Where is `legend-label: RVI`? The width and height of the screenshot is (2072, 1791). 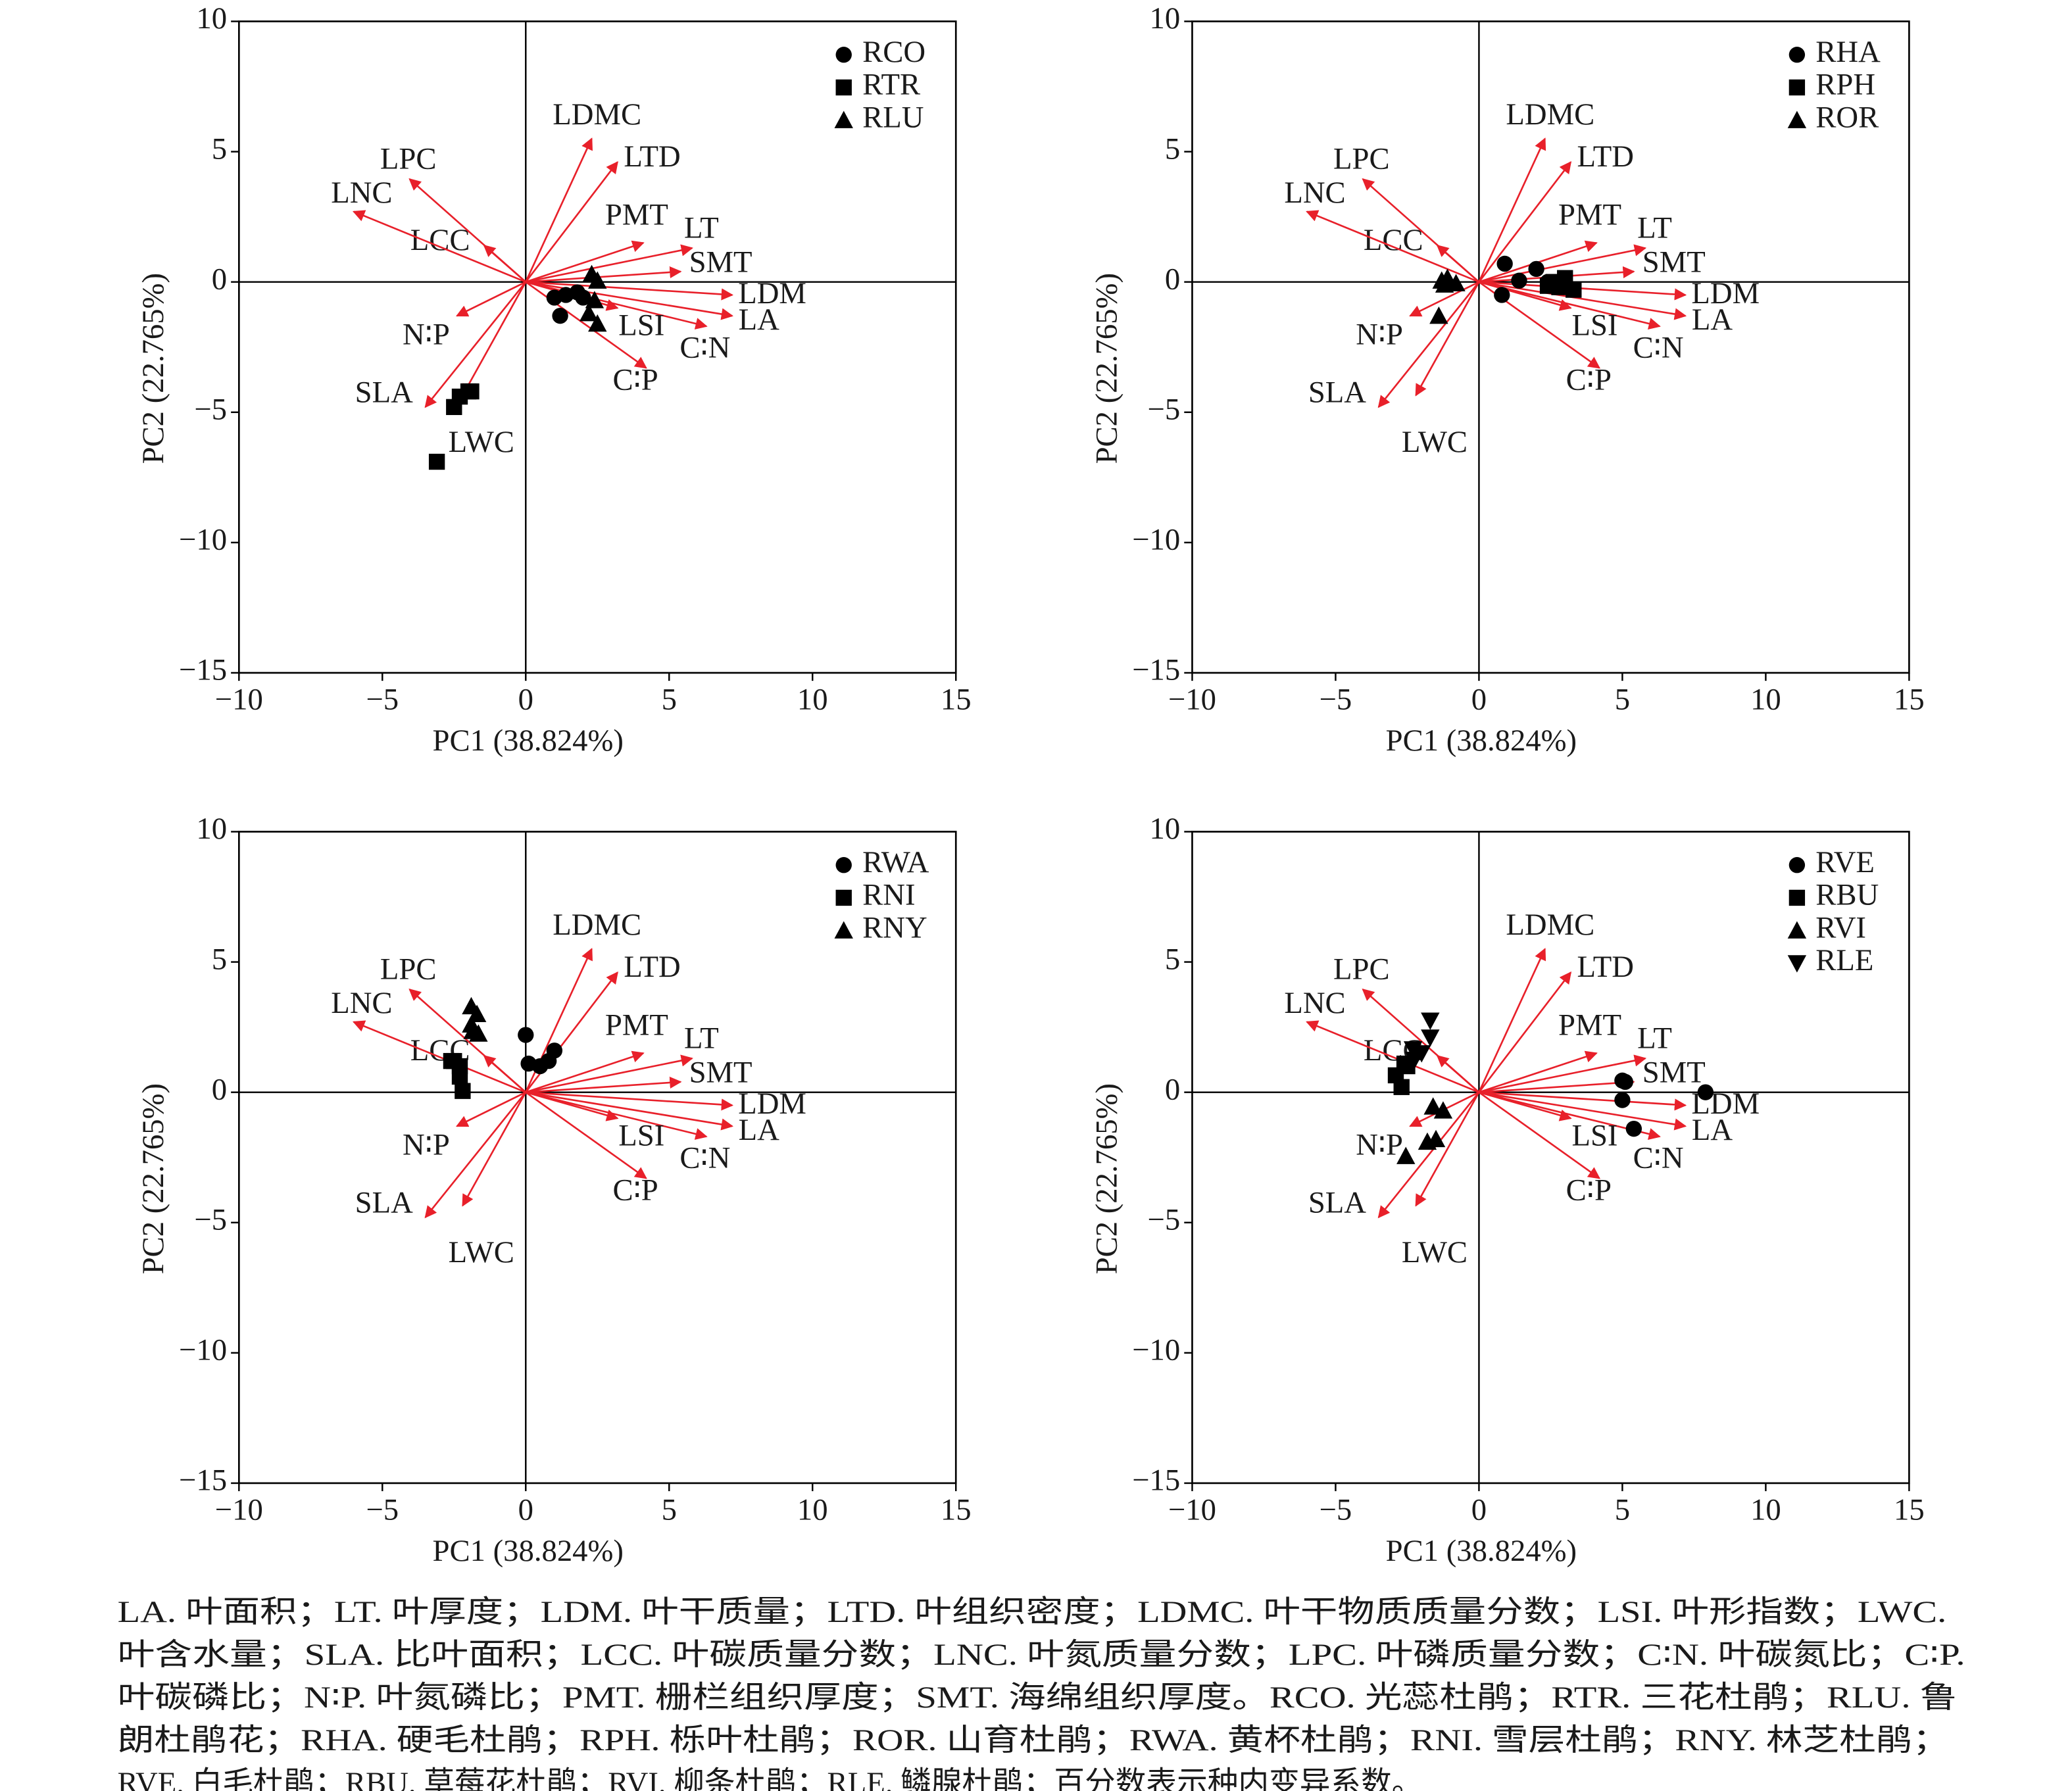 legend-label: RVI is located at coordinates (1840, 927).